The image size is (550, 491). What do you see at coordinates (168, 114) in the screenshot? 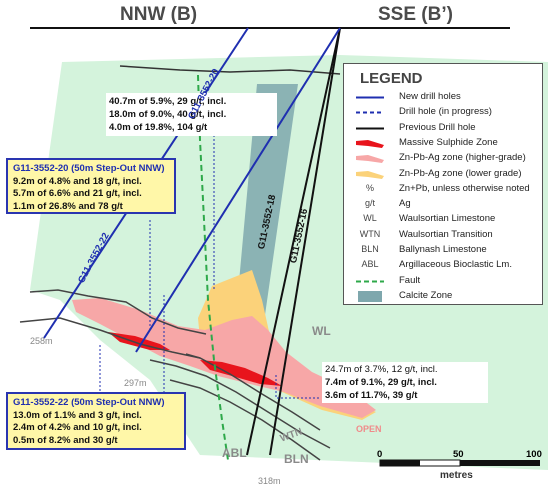
I see `callout-line: 18.0m of 9.0%, 40 g/t, incl.` at bounding box center [168, 114].